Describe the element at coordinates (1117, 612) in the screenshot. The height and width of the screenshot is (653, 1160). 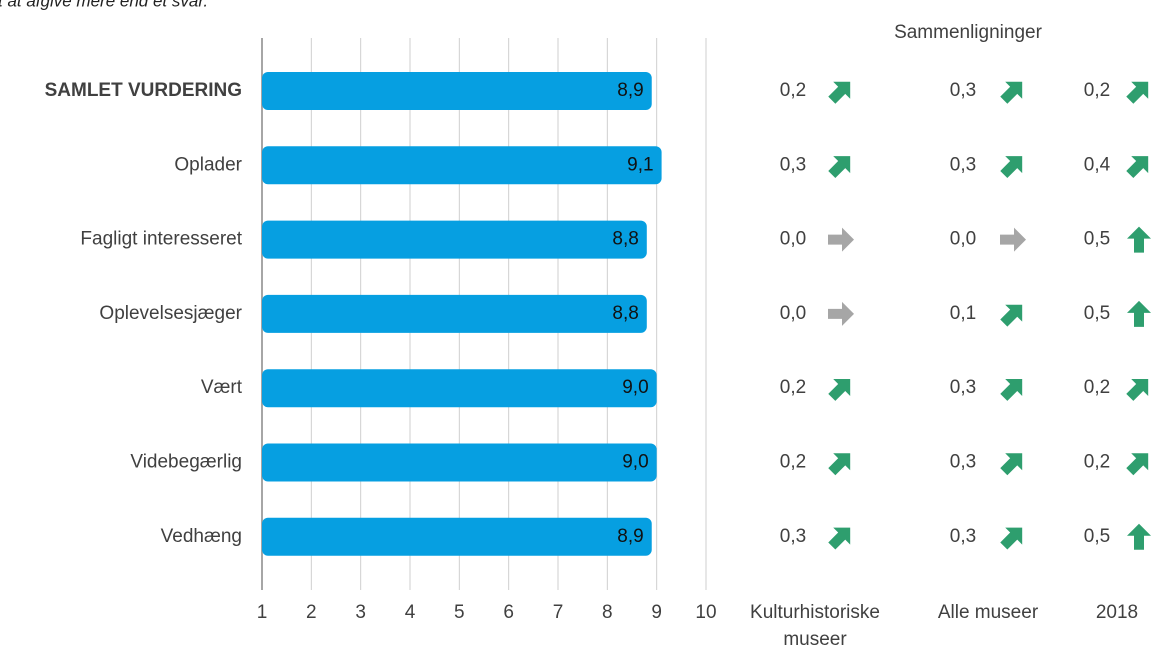
I see `comparison-header: 2018` at that location.